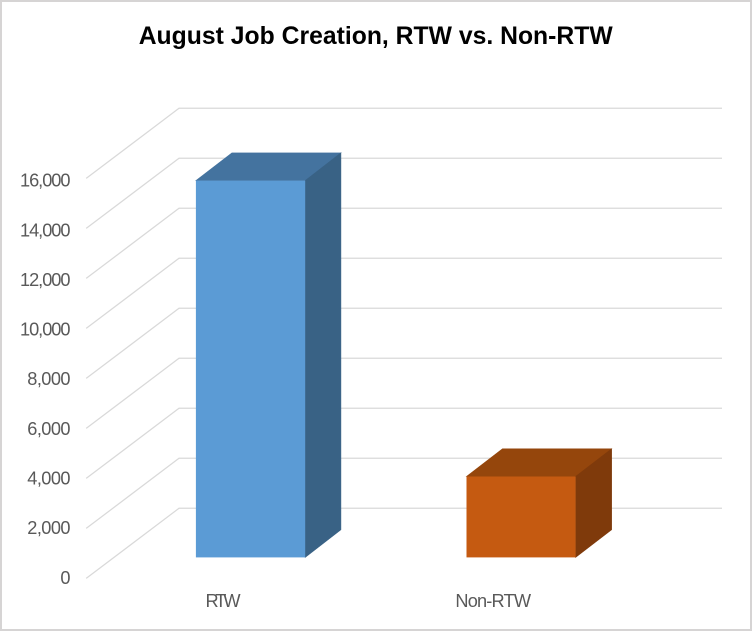 The width and height of the screenshot is (752, 631). I want to click on svg-text:August Job Creation, RTW vs. N: August Job Creation, RTW vs. Non-RTW, so click(376, 36).